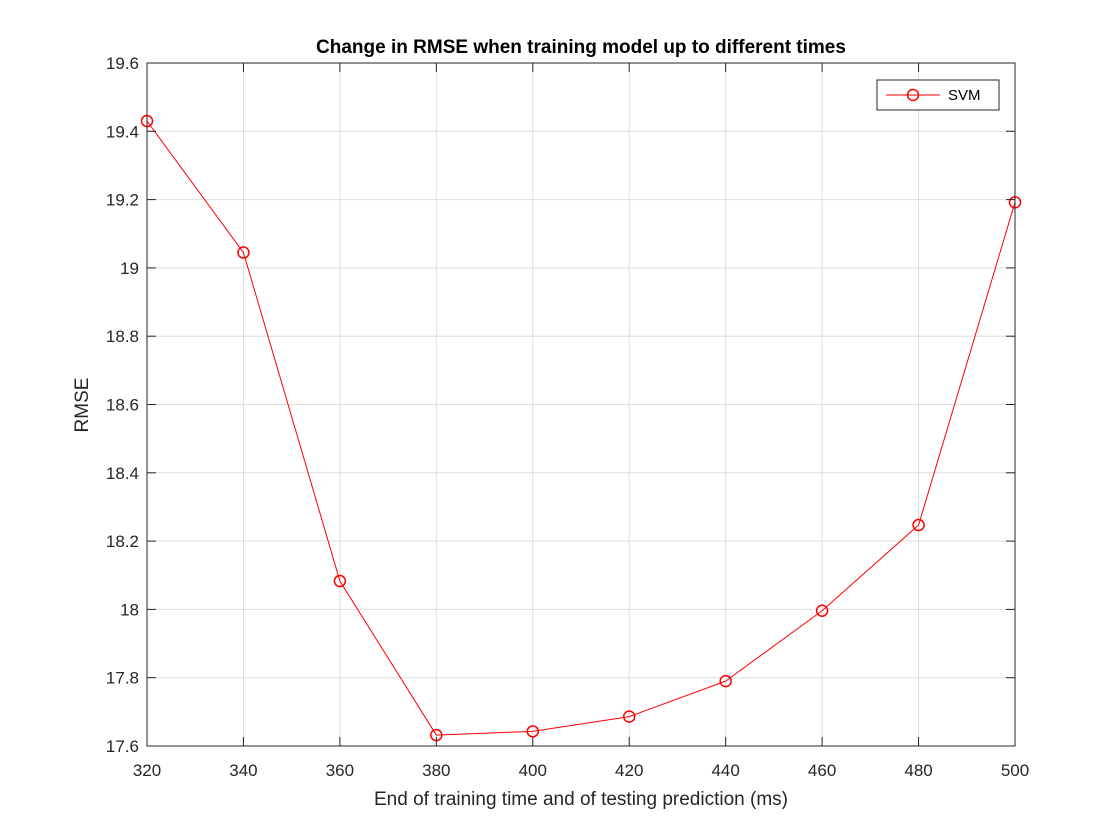  Describe the element at coordinates (964, 95) in the screenshot. I see `legend-label-svm: SVM` at that location.